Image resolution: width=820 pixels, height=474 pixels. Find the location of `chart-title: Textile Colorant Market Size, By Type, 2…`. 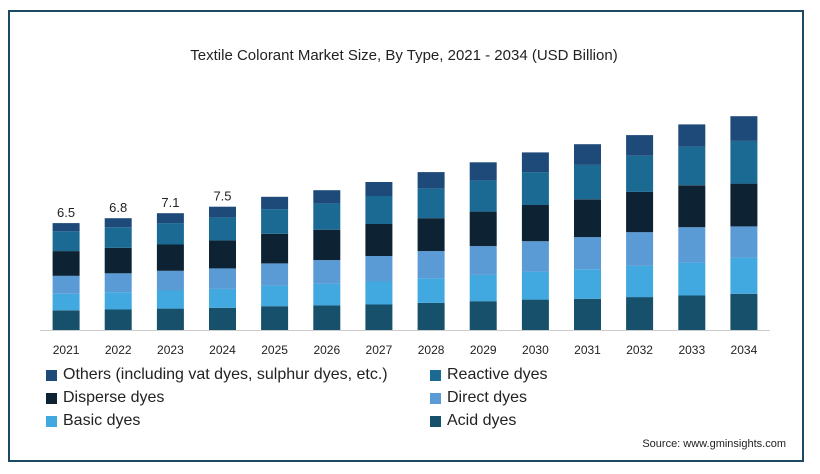

chart-title: Textile Colorant Market Size, By Type, 2… is located at coordinates (404, 55).